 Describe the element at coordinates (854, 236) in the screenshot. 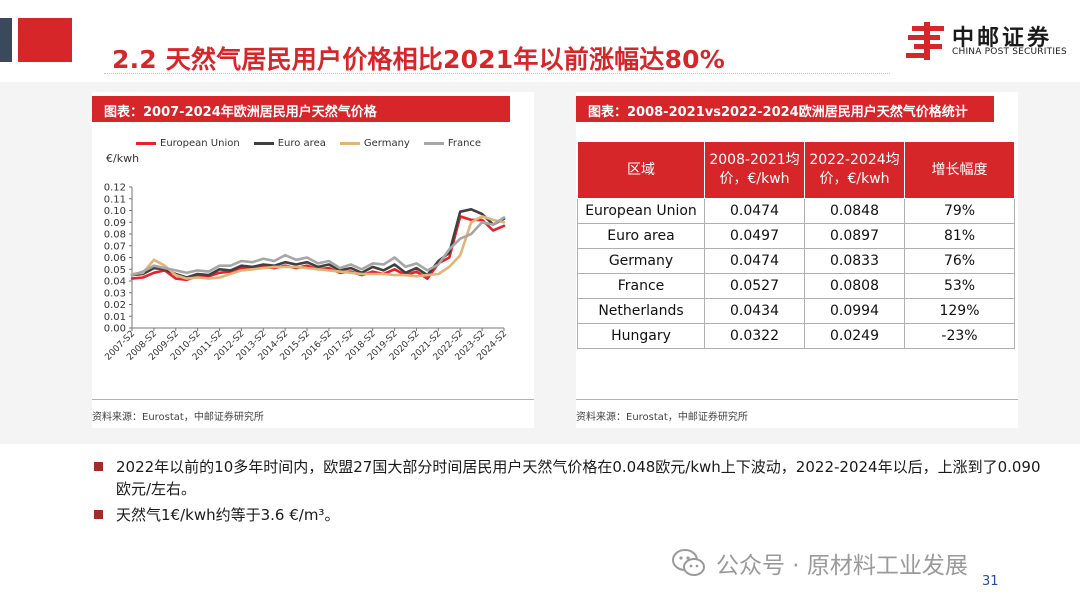

I see `table-cell: 0.0897` at that location.